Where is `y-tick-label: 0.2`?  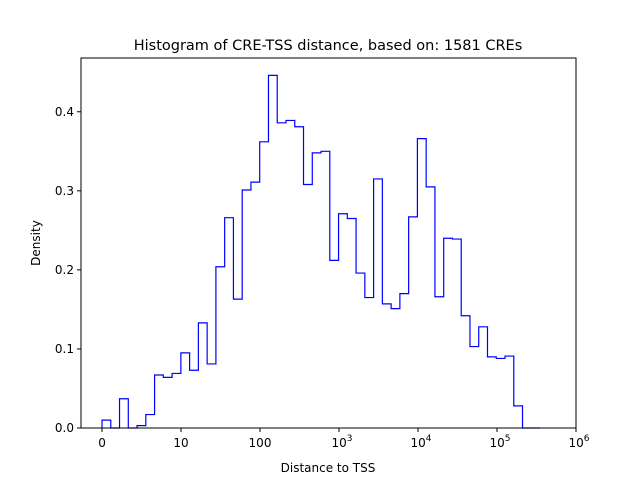 y-tick-label: 0.2 is located at coordinates (64, 270).